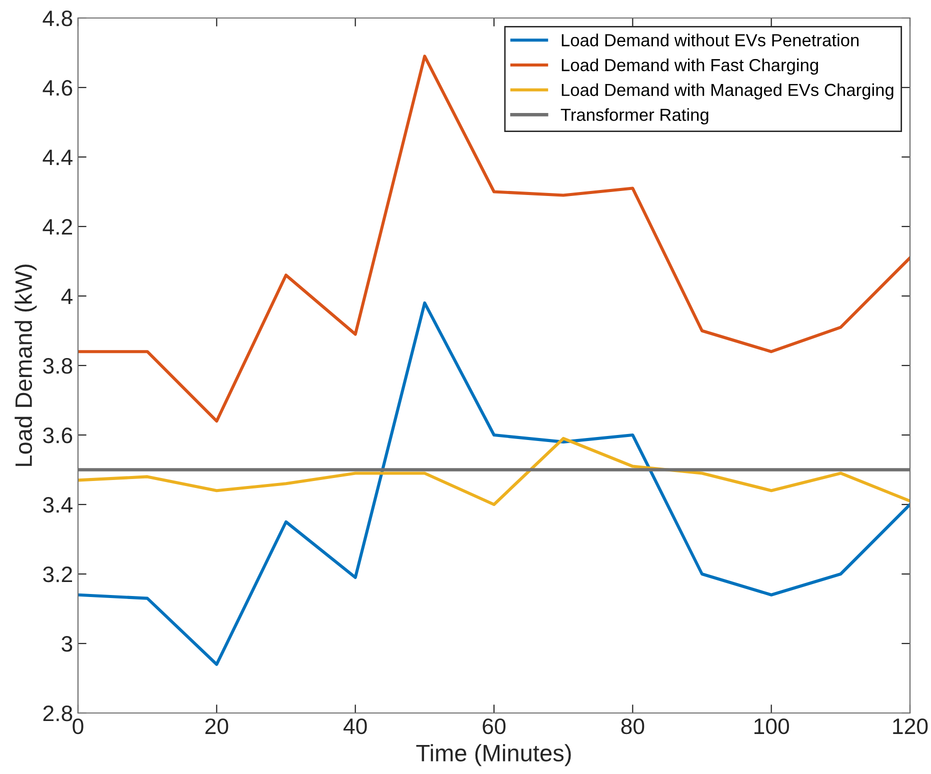  What do you see at coordinates (494, 726) in the screenshot?
I see `x-tick-label: 60` at bounding box center [494, 726].